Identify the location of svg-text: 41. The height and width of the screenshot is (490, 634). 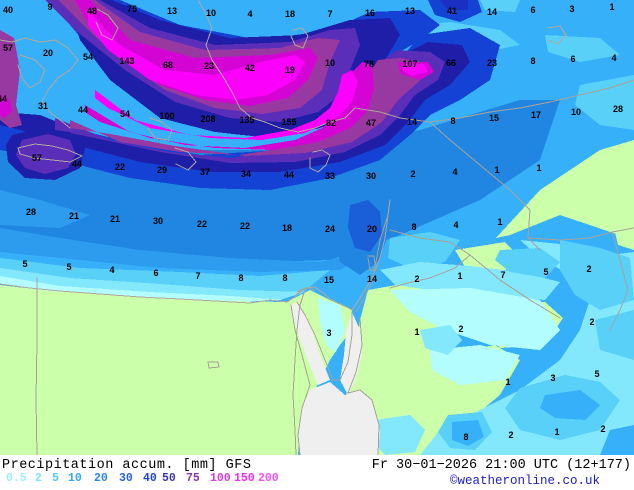
(452, 11).